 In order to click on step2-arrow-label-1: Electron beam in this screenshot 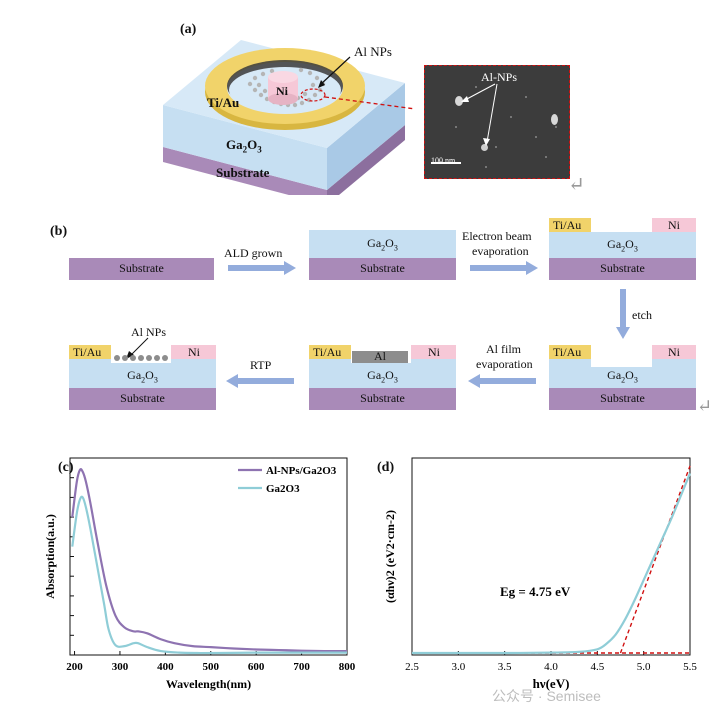, I will do `click(497, 236)`.